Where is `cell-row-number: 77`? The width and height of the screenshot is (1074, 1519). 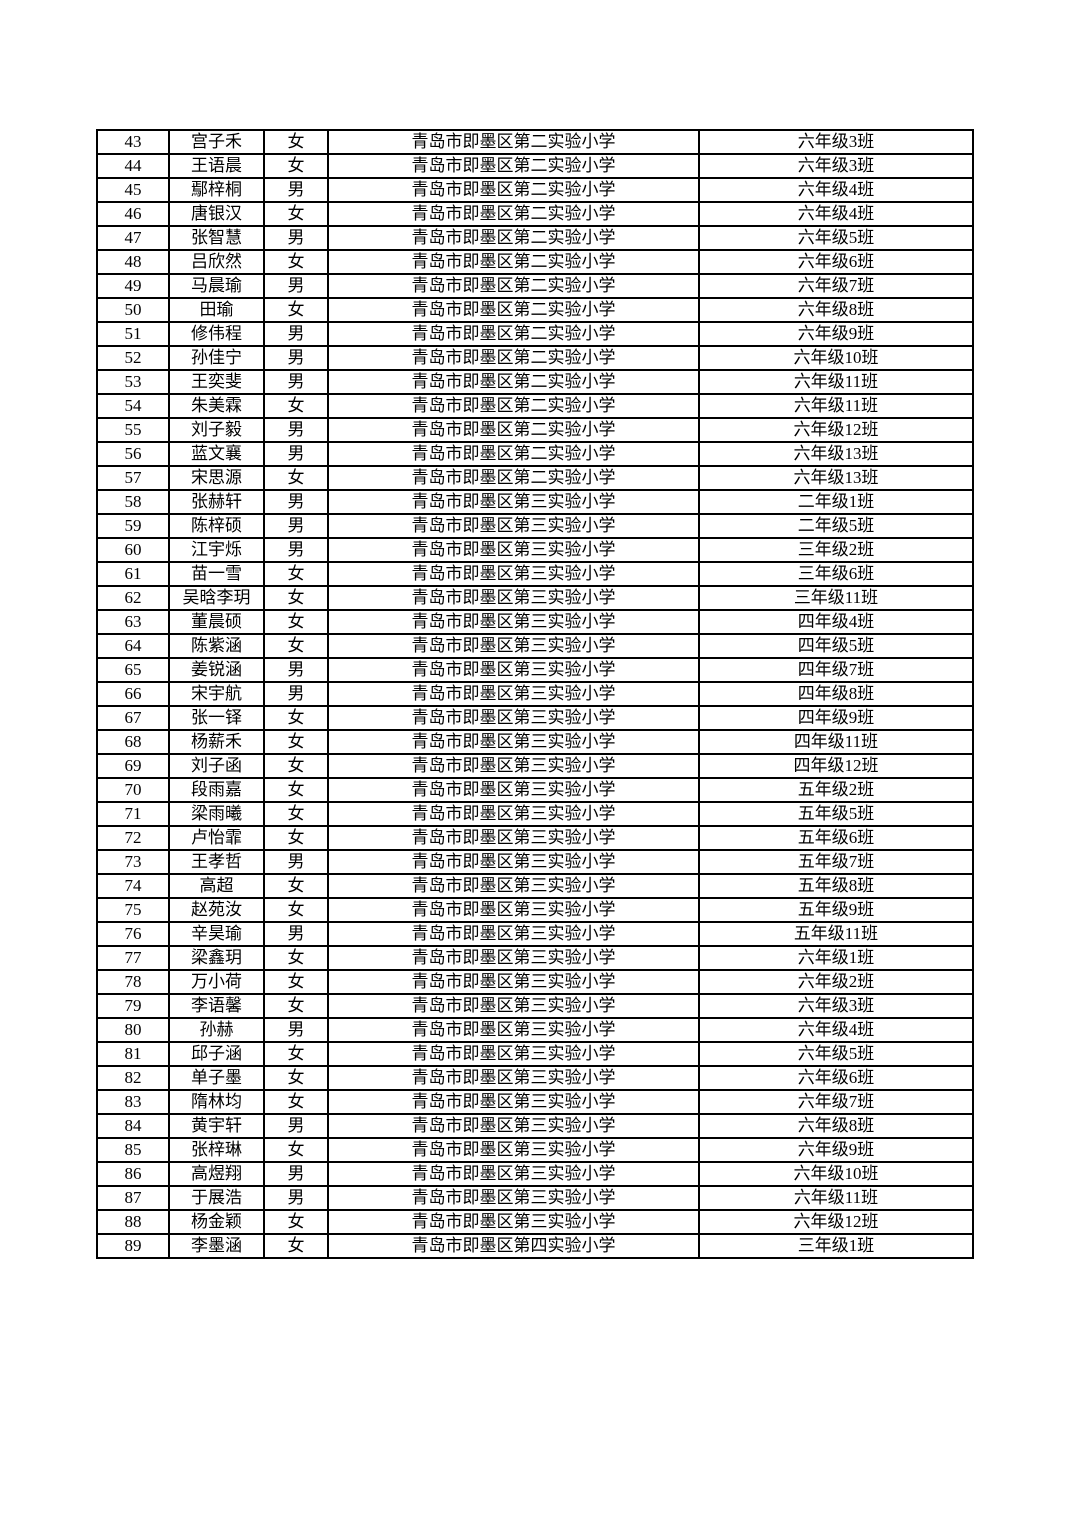
cell-row-number: 77 is located at coordinates (133, 958).